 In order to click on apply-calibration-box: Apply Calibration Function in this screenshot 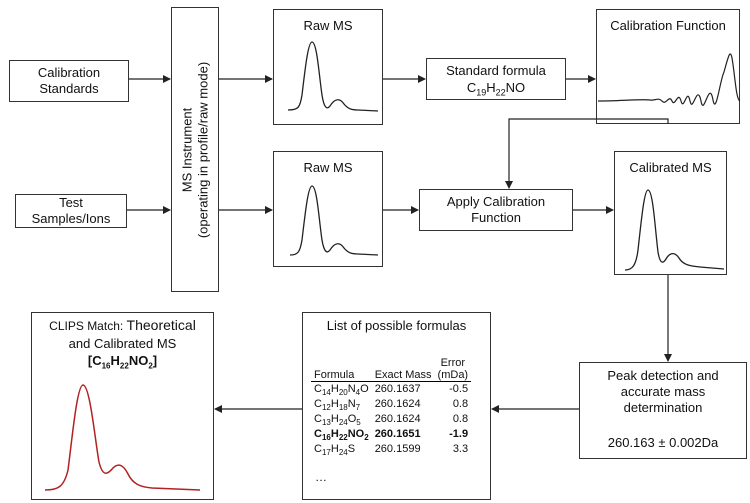, I will do `click(496, 210)`.